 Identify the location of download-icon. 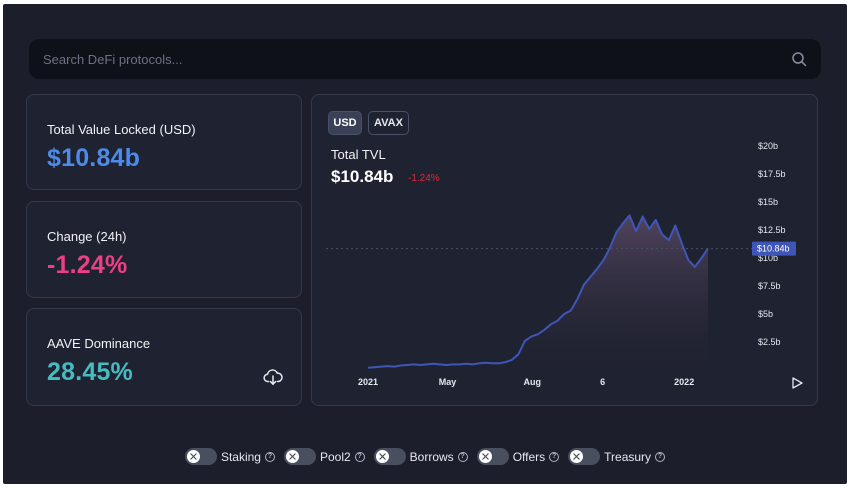
(273, 377).